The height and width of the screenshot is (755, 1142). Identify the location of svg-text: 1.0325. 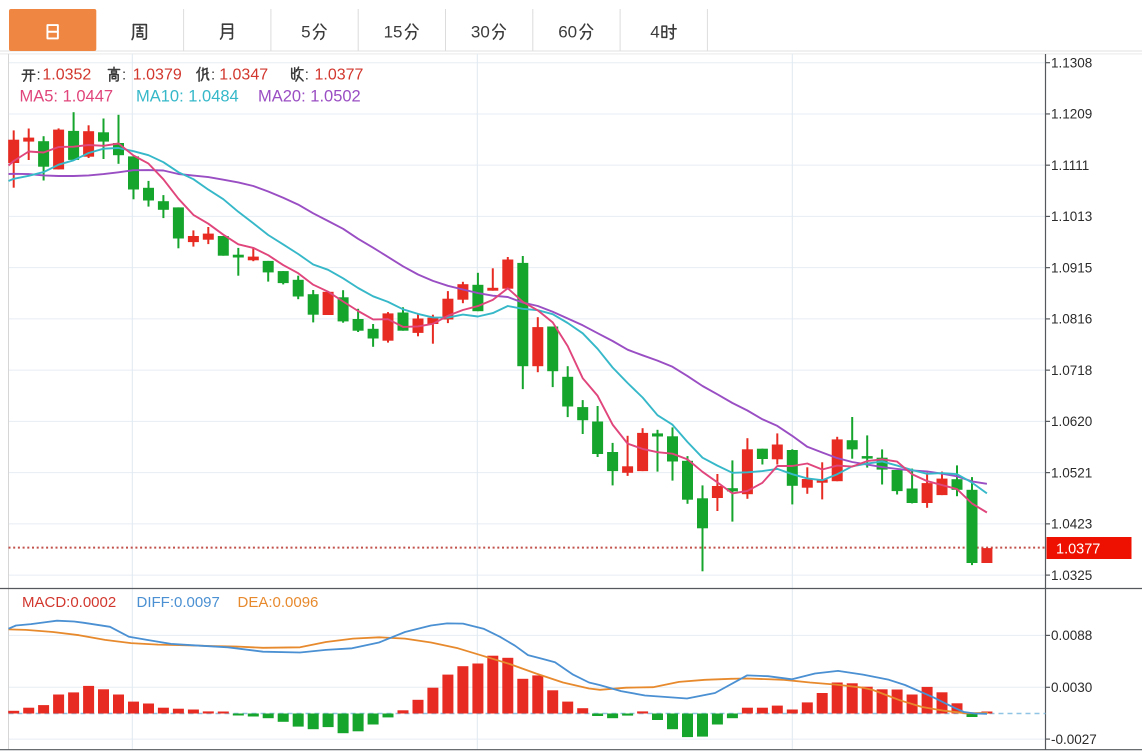
(1071, 575).